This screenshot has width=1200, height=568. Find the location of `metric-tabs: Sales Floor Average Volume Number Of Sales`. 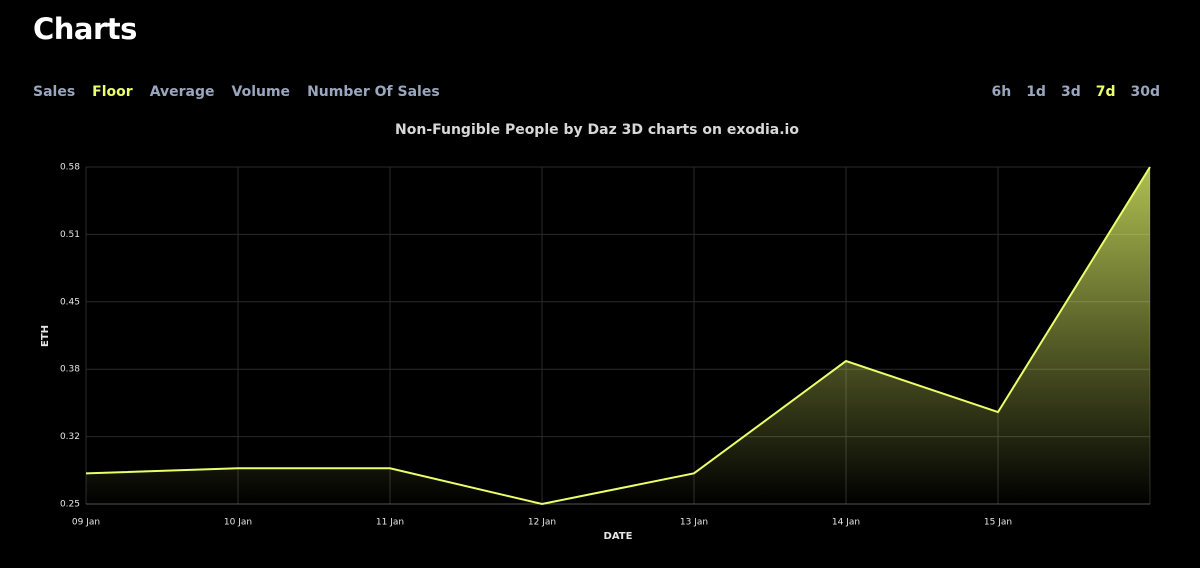

metric-tabs: Sales Floor Average Volume Number Of Sales is located at coordinates (236, 92).